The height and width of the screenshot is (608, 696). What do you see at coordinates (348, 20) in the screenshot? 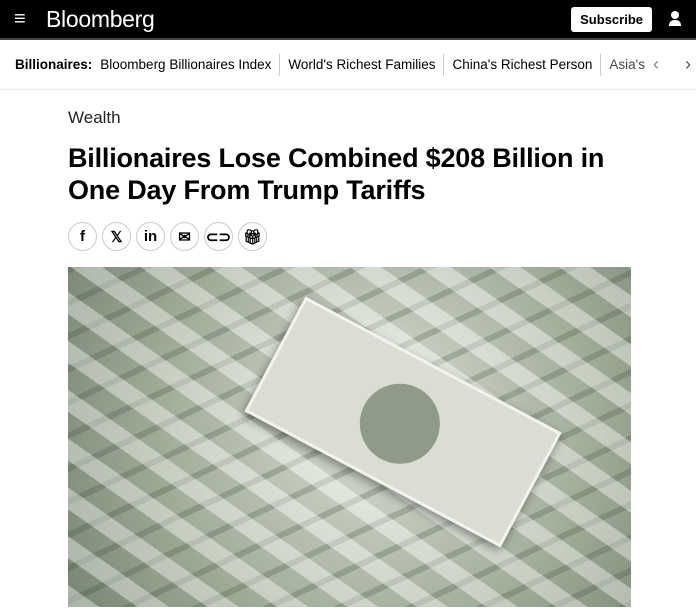
I see `top-bar: ≡ Bloomberg Subscribe` at bounding box center [348, 20].